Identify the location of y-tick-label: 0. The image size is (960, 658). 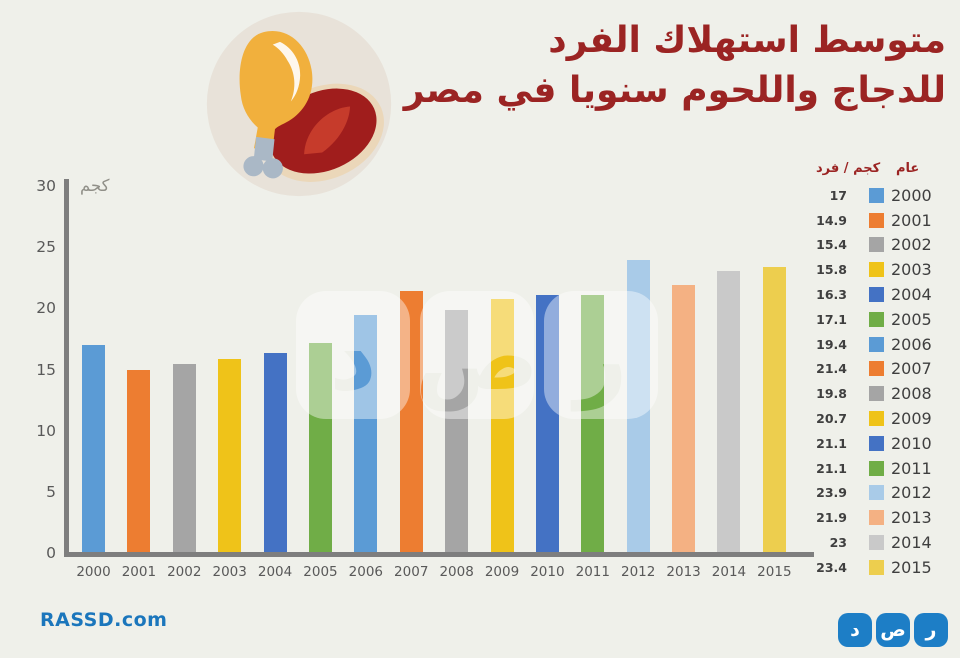
(51, 553).